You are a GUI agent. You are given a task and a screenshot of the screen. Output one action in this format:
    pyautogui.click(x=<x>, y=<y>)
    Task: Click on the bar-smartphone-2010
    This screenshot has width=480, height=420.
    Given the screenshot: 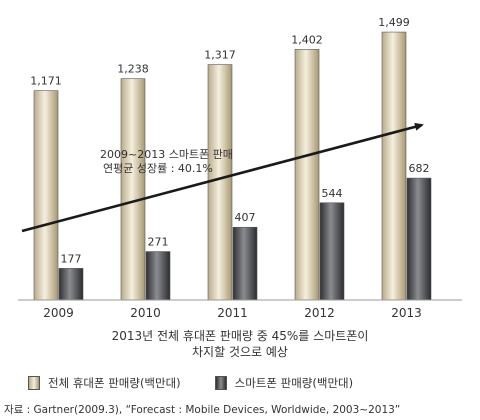 What is the action you would take?
    pyautogui.click(x=158, y=276)
    